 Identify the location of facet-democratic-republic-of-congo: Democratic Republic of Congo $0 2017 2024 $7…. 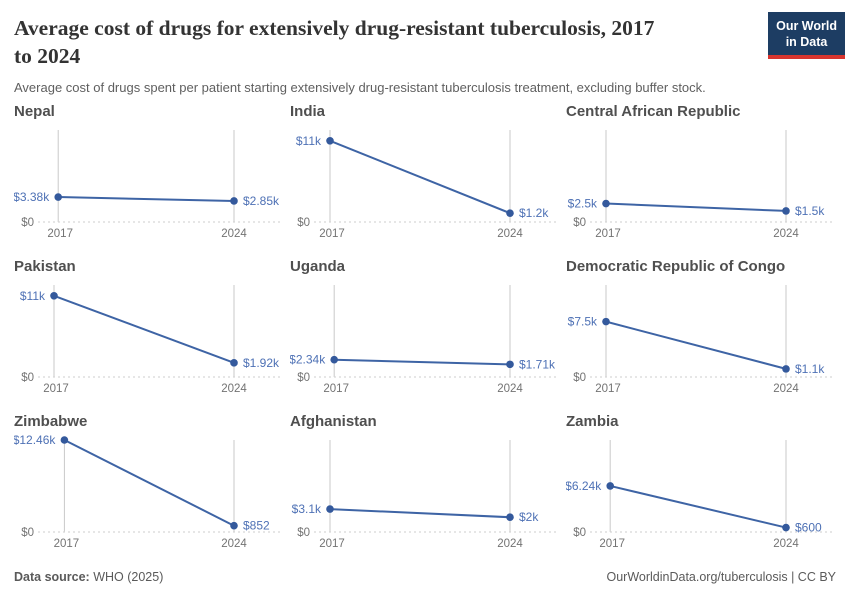
(701, 331).